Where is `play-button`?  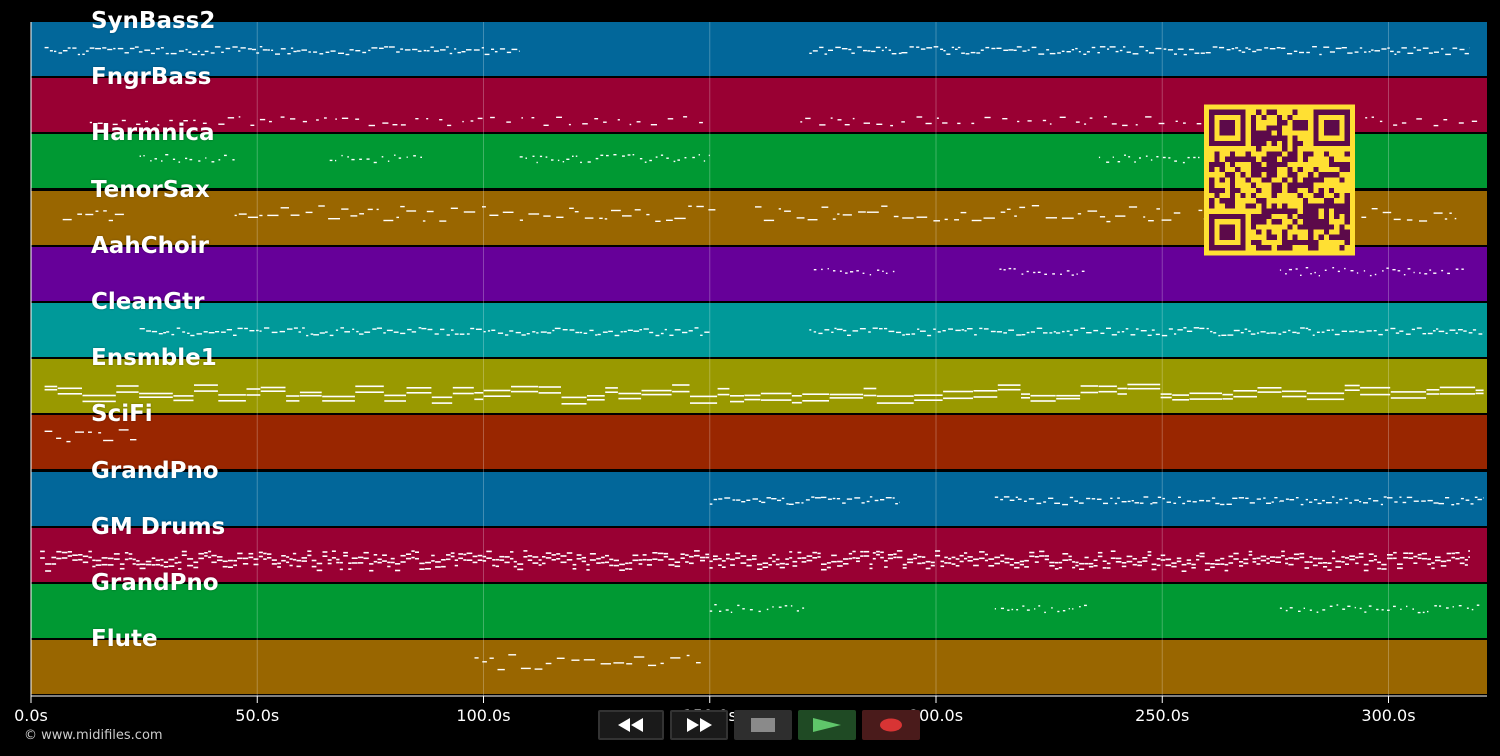
play-button is located at coordinates (827, 725).